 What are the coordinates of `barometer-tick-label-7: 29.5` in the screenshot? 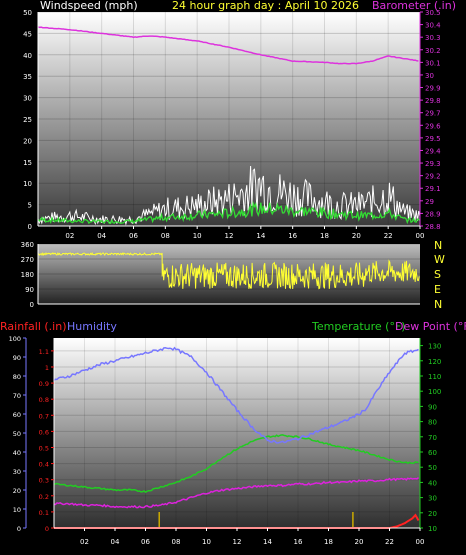 It's located at (433, 139).